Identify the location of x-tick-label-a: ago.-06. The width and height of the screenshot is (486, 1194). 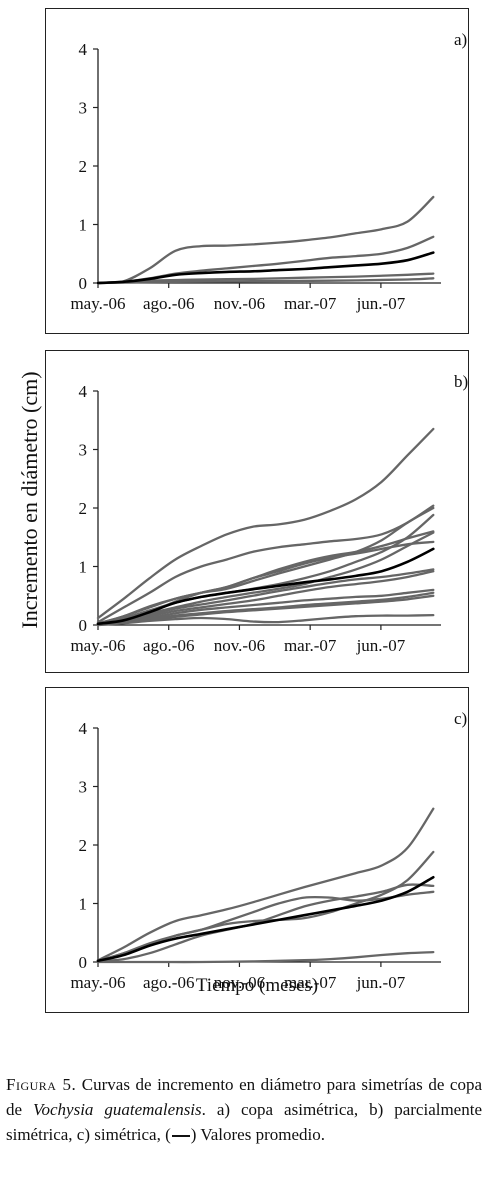
(168, 303).